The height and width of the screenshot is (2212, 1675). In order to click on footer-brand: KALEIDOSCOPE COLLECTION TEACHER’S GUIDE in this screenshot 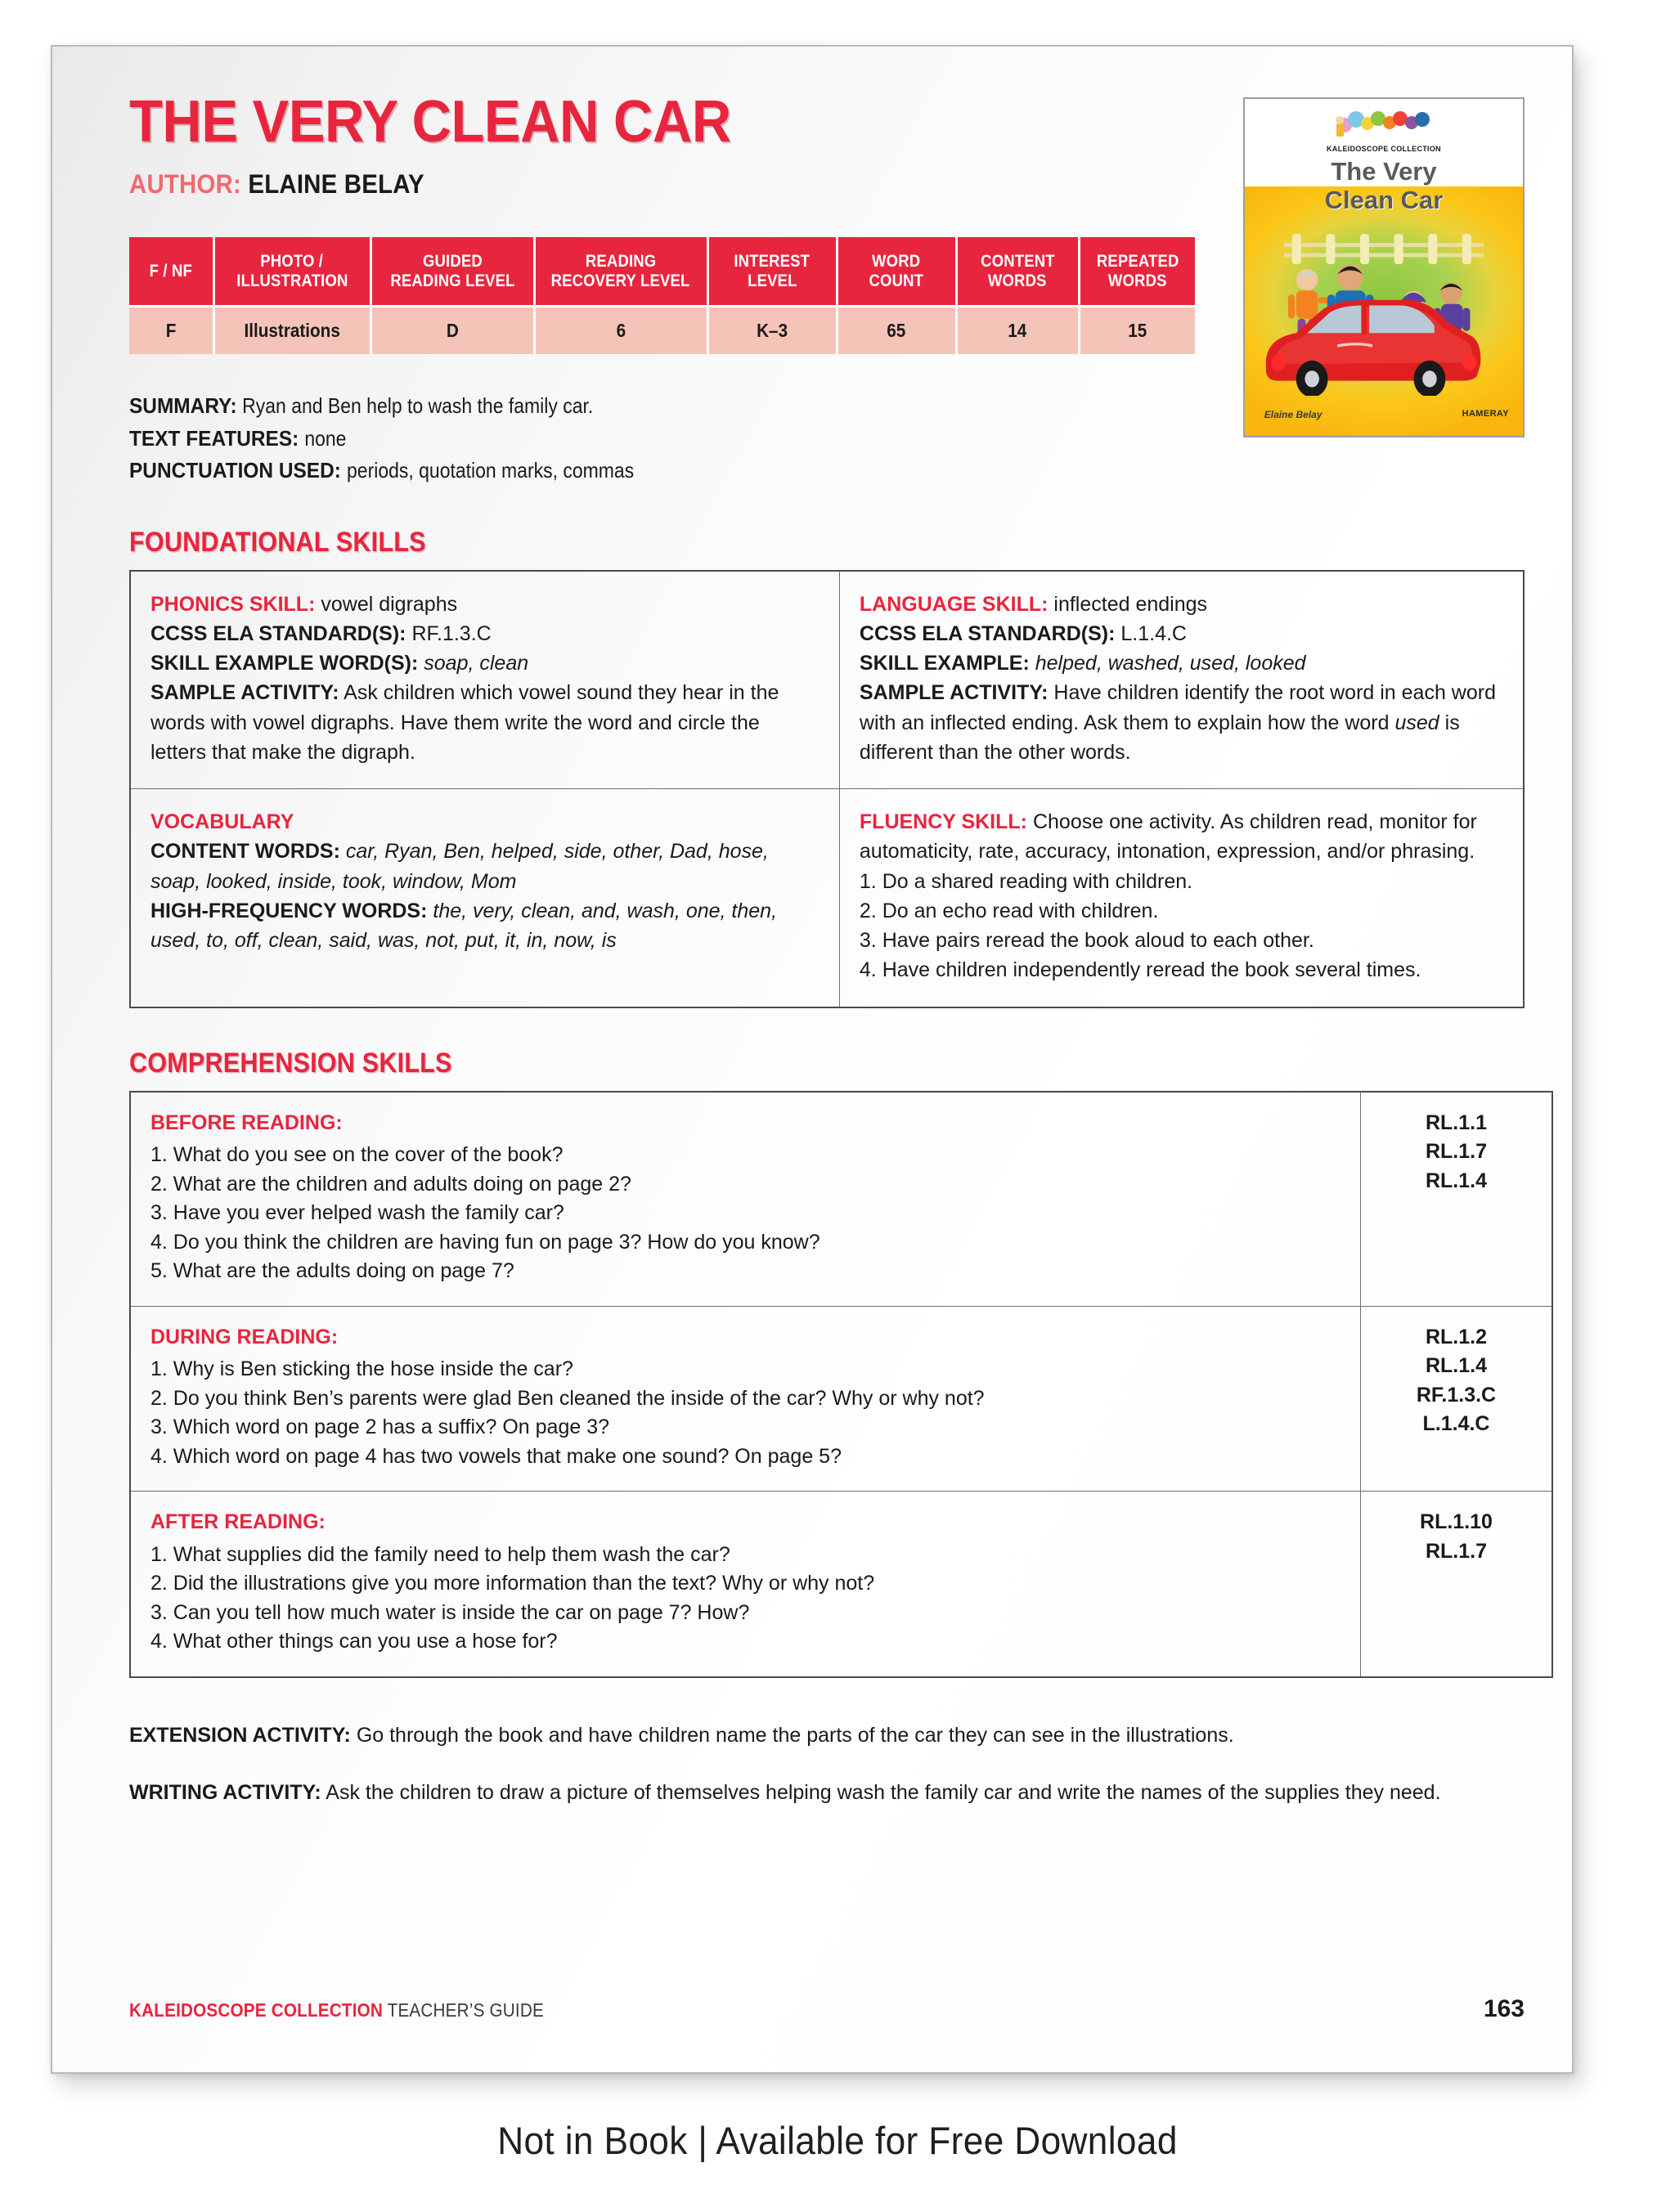, I will do `click(336, 2010)`.